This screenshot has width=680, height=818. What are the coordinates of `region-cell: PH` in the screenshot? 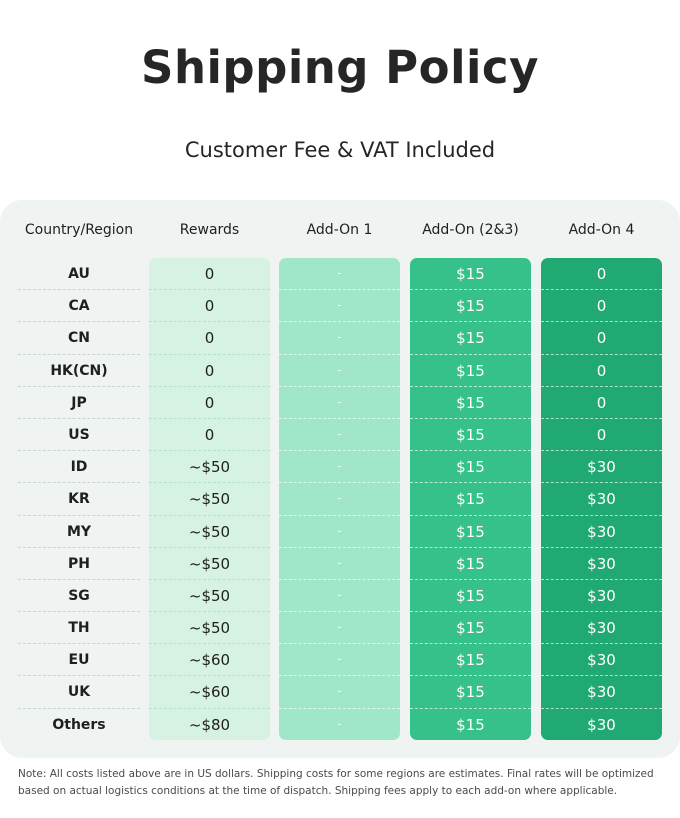 It's located at (79, 563).